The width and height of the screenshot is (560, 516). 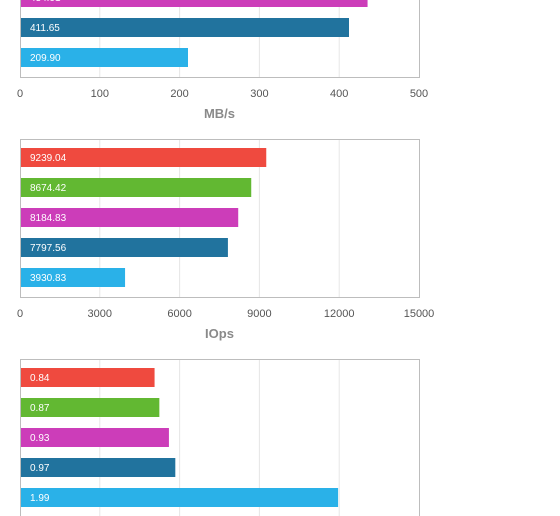 I want to click on x-axis-title: MB/s, so click(x=219, y=113).